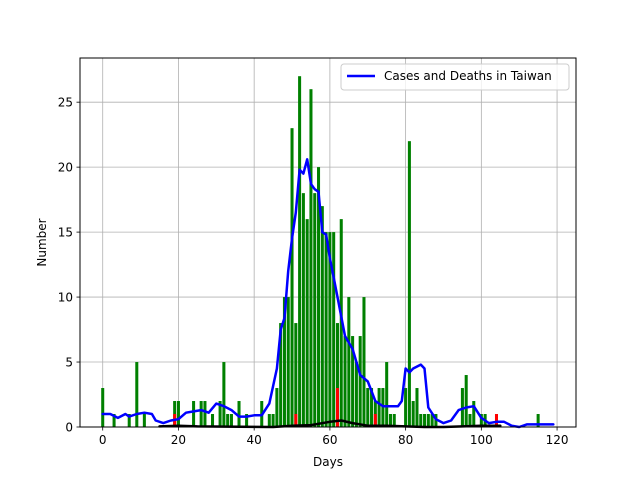 Image resolution: width=640 pixels, height=480 pixels. I want to click on x-tick-label: 0, so click(103, 440).